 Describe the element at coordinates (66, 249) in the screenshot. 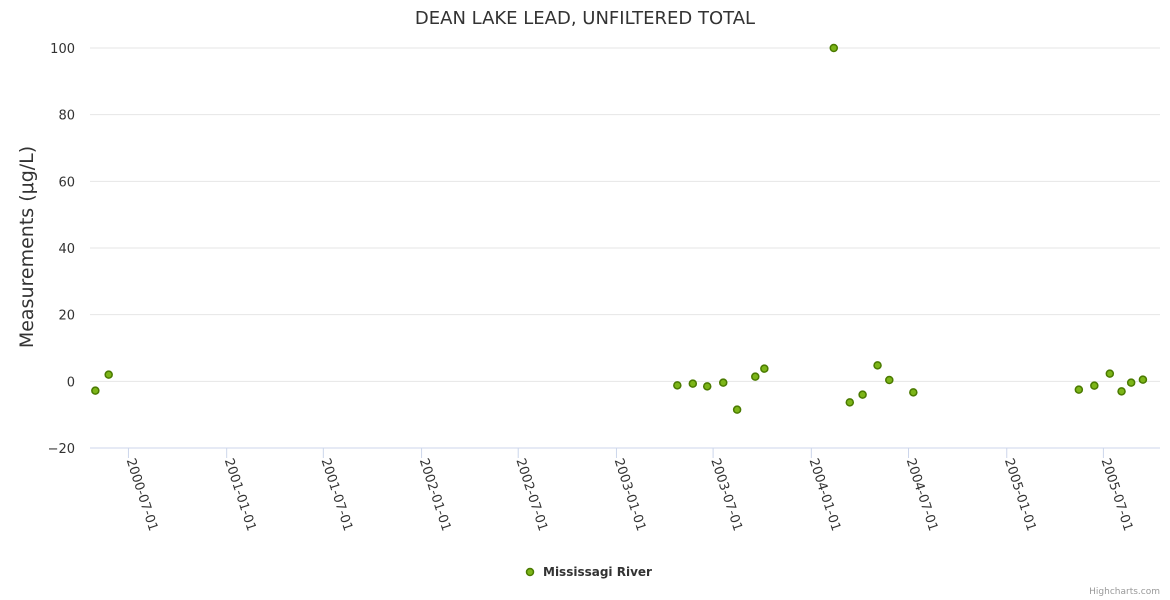

I see `y-tick-label: 40` at that location.